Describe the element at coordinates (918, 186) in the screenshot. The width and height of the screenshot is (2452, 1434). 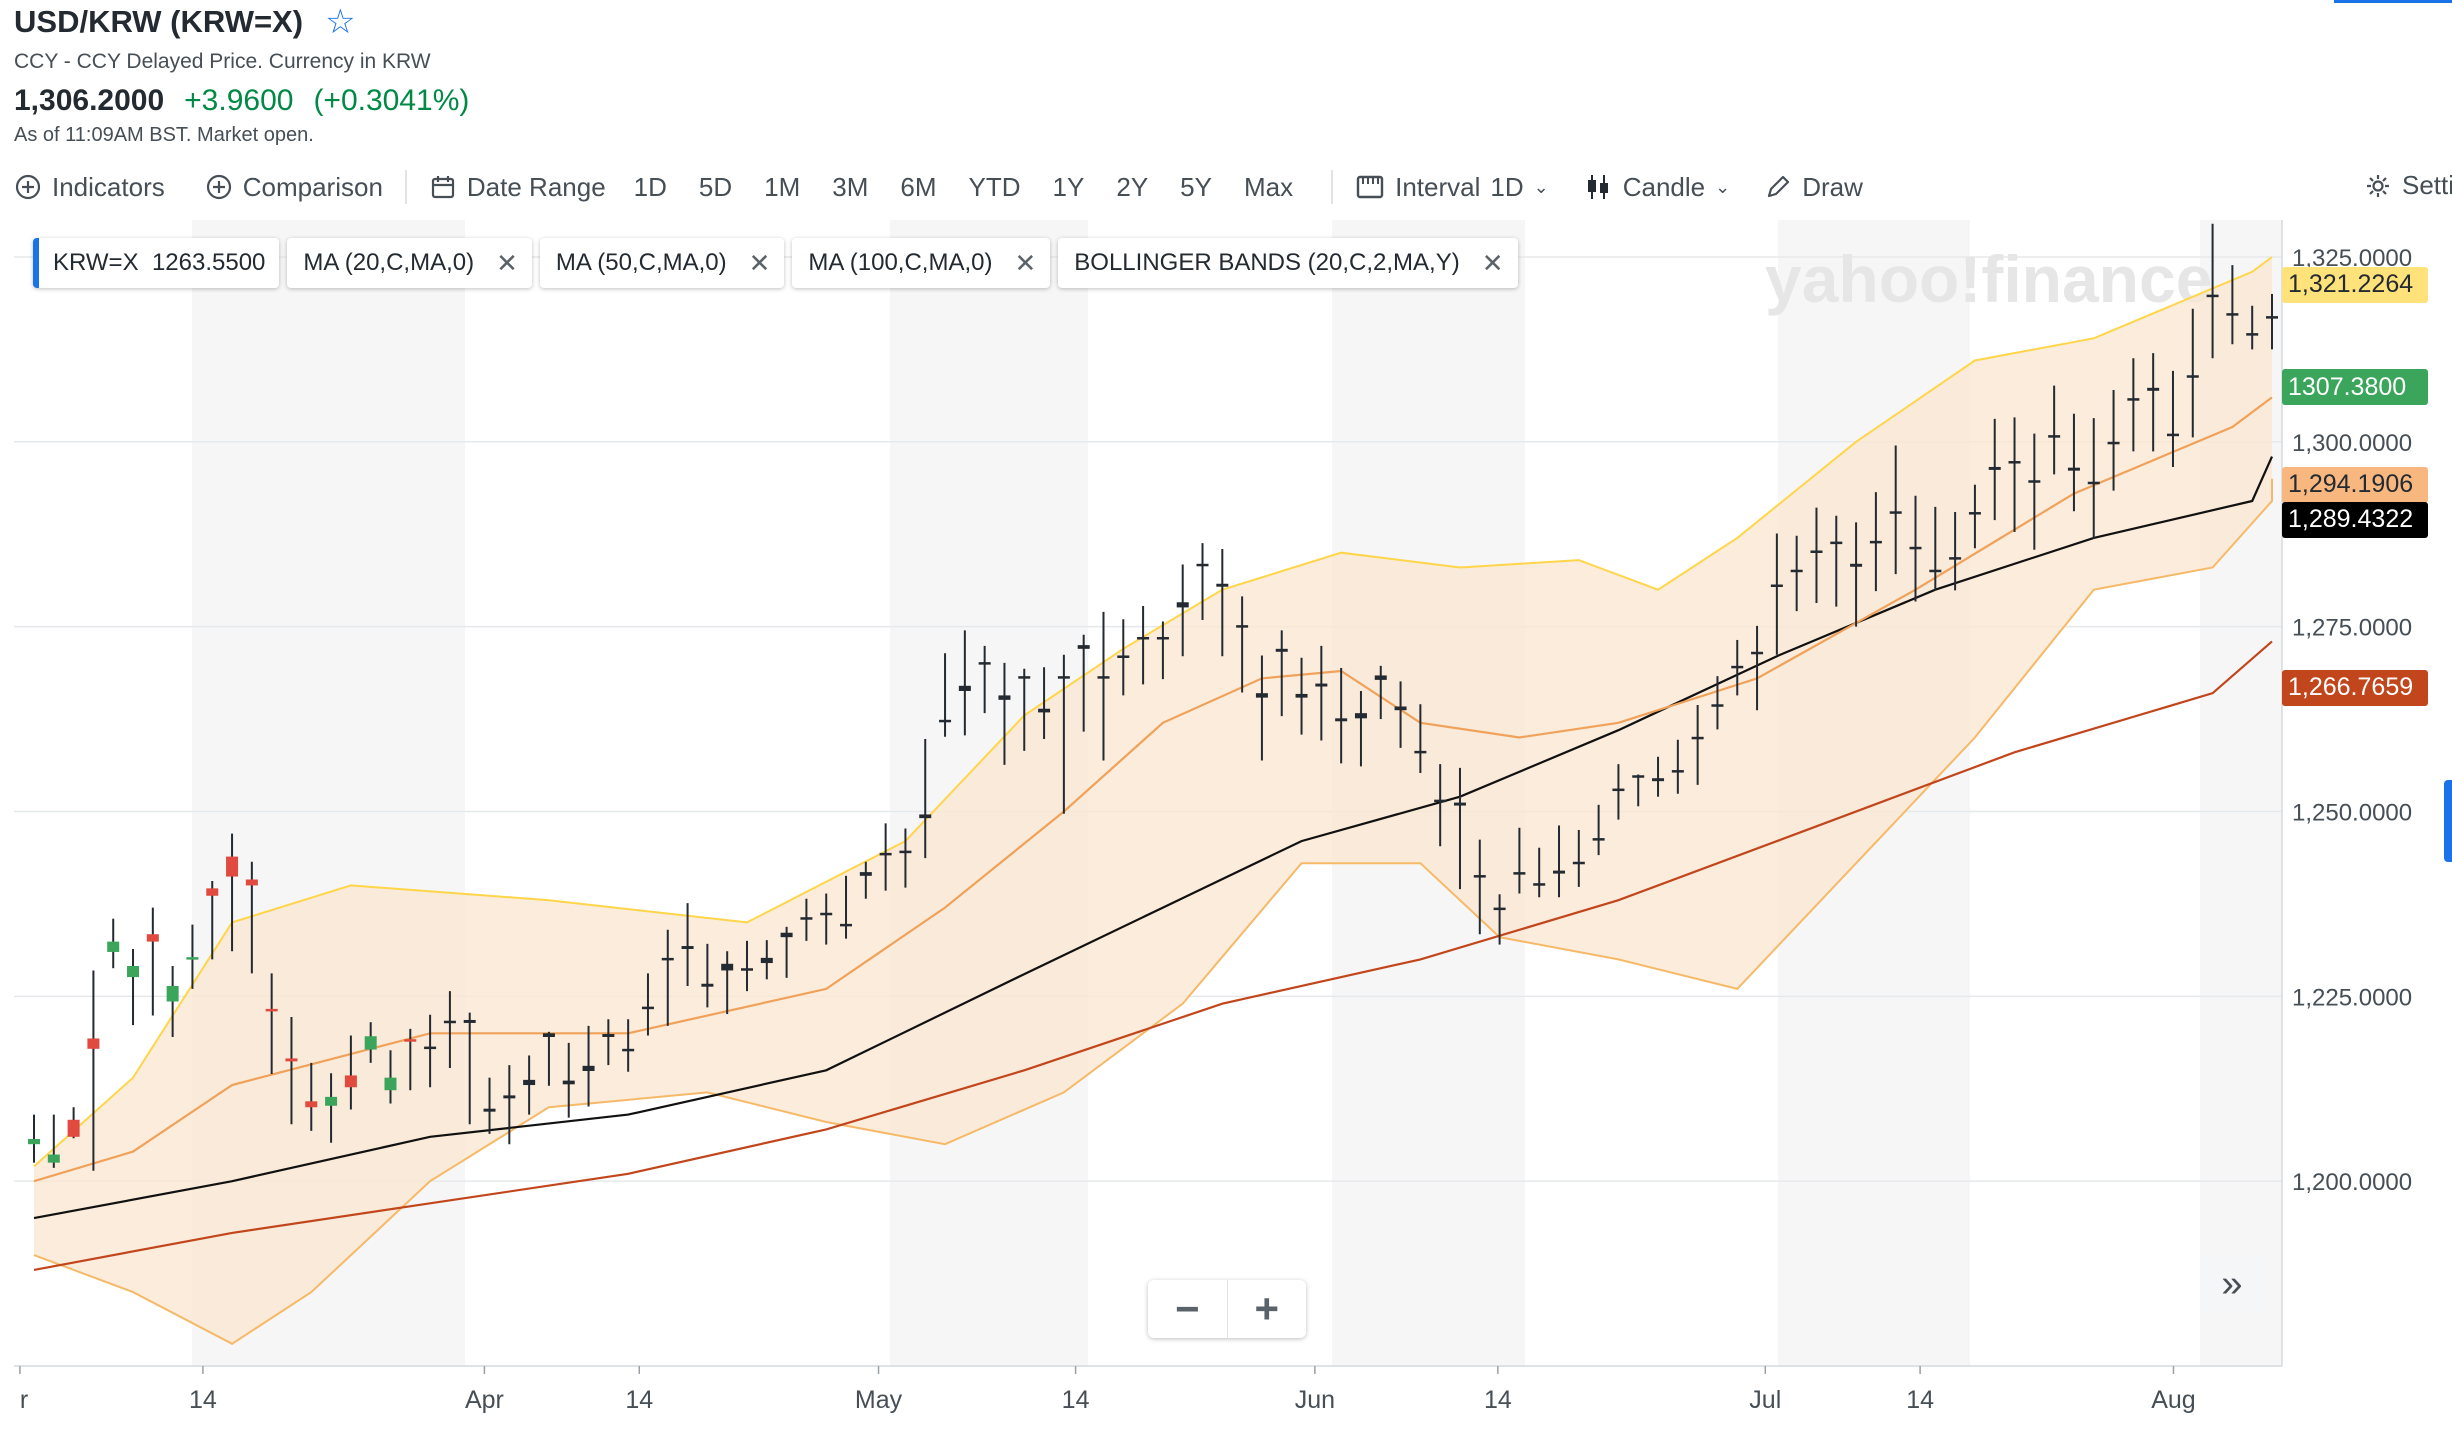
I see `range-6m-button: 6M` at that location.